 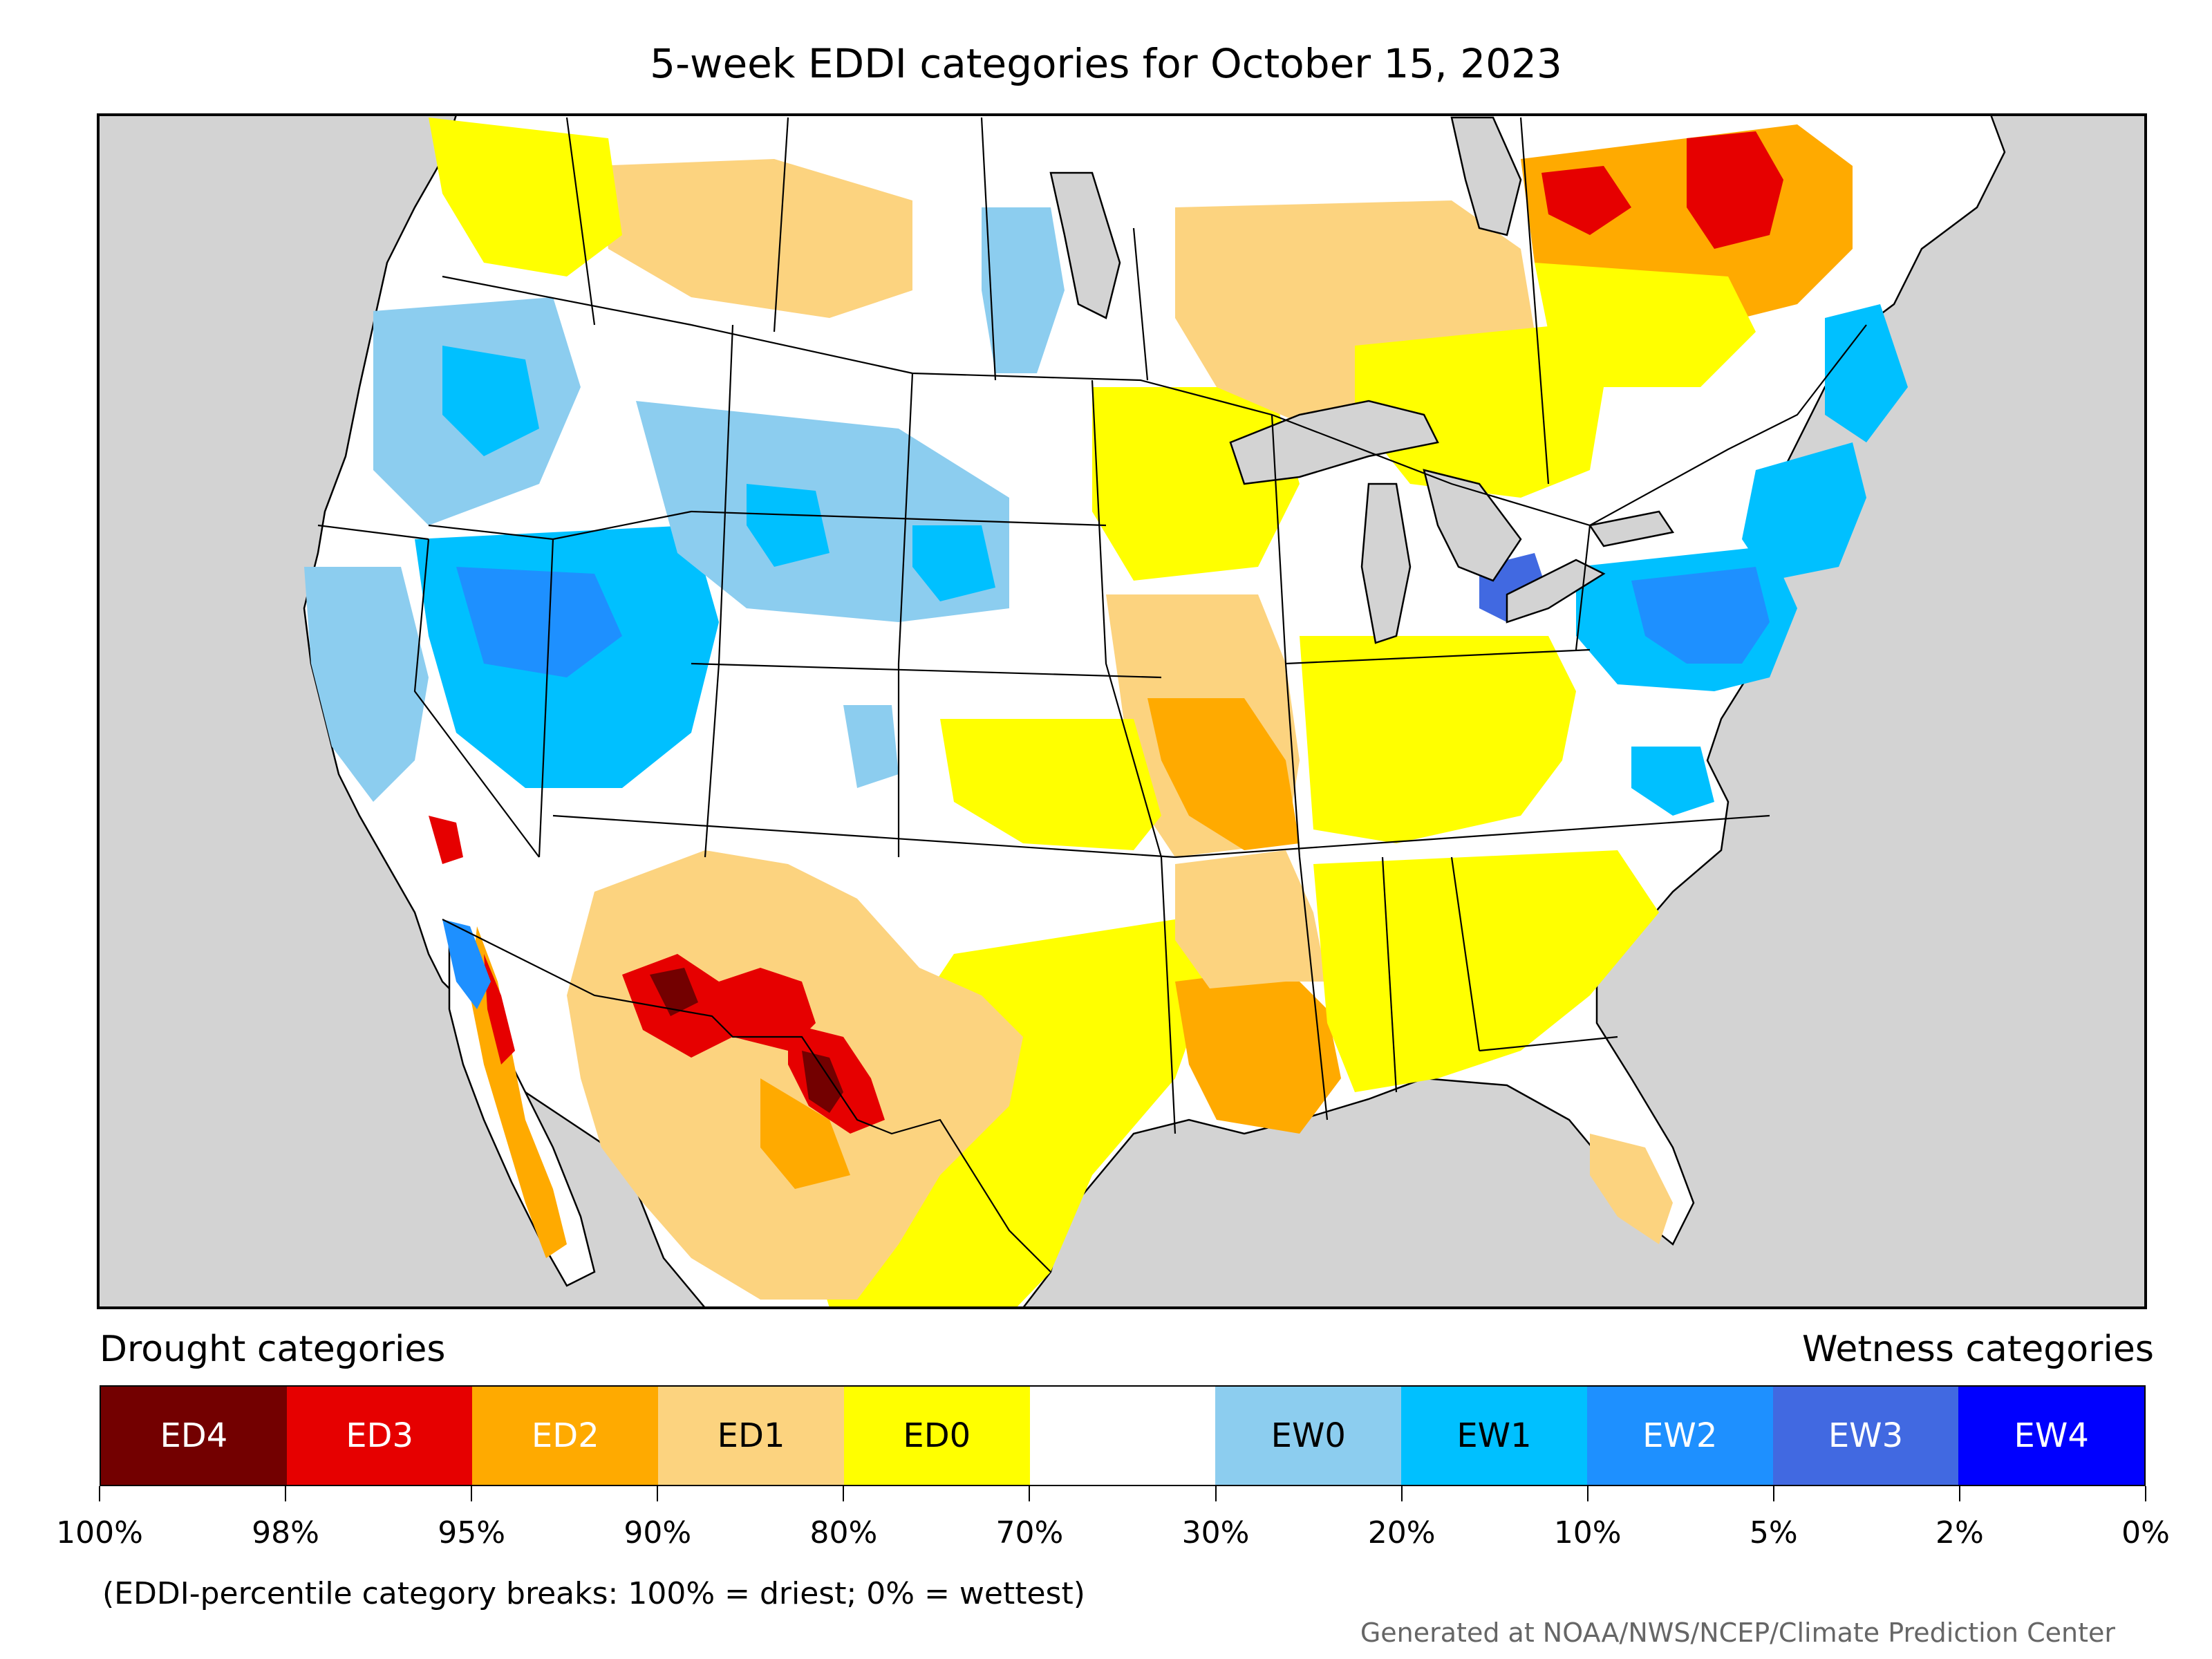 What do you see at coordinates (1085, 245) in the screenshot?
I see `lake-winnipeg` at bounding box center [1085, 245].